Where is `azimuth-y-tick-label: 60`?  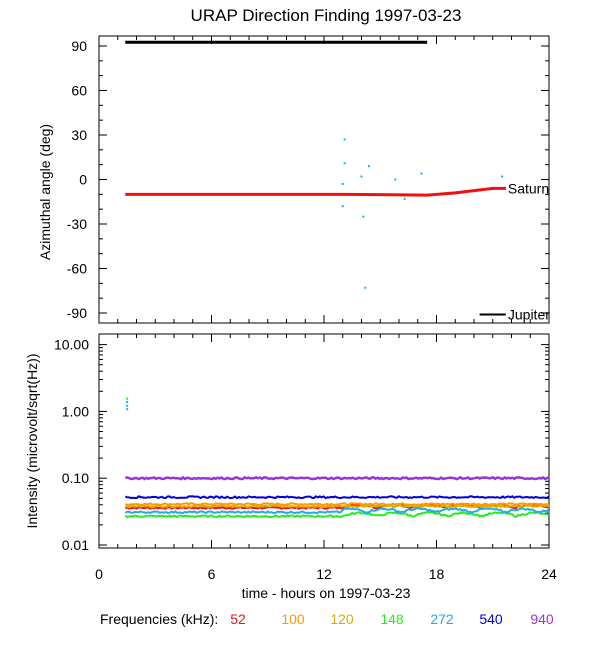 azimuth-y-tick-label: 60 is located at coordinates (79, 91).